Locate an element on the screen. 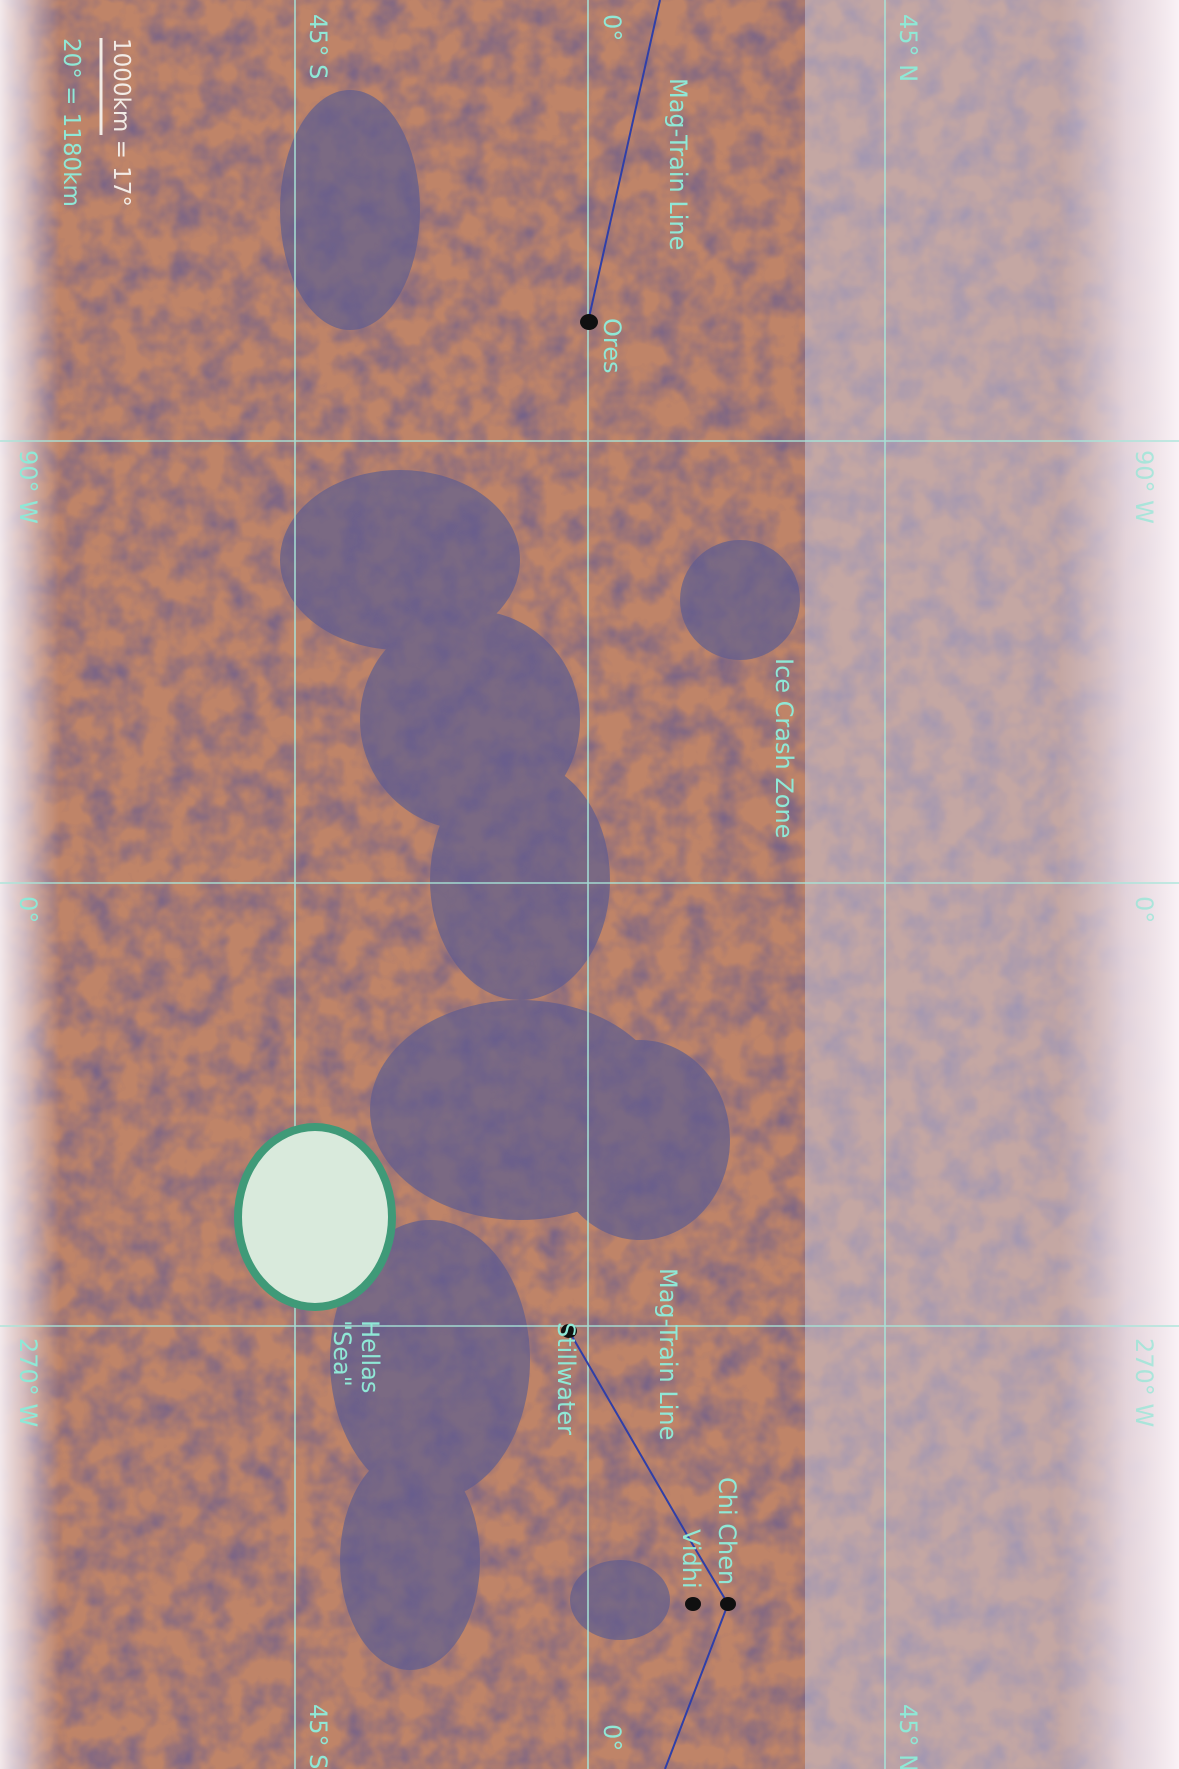 This screenshot has height=1769, width=1179. mag-train-line-label-south: Mag-Train Line is located at coordinates (668, 1354).